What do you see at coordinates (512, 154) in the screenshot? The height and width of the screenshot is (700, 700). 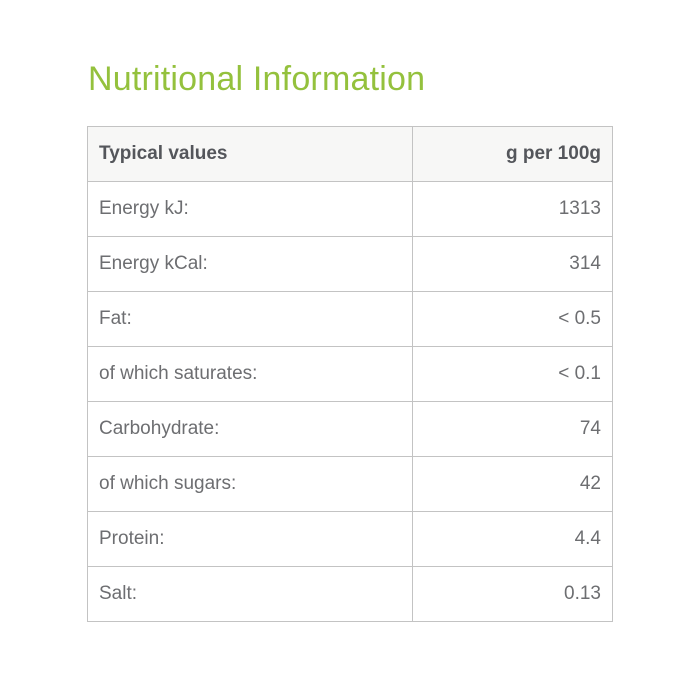 I see `column-header-g-per-100g: g per 100g` at bounding box center [512, 154].